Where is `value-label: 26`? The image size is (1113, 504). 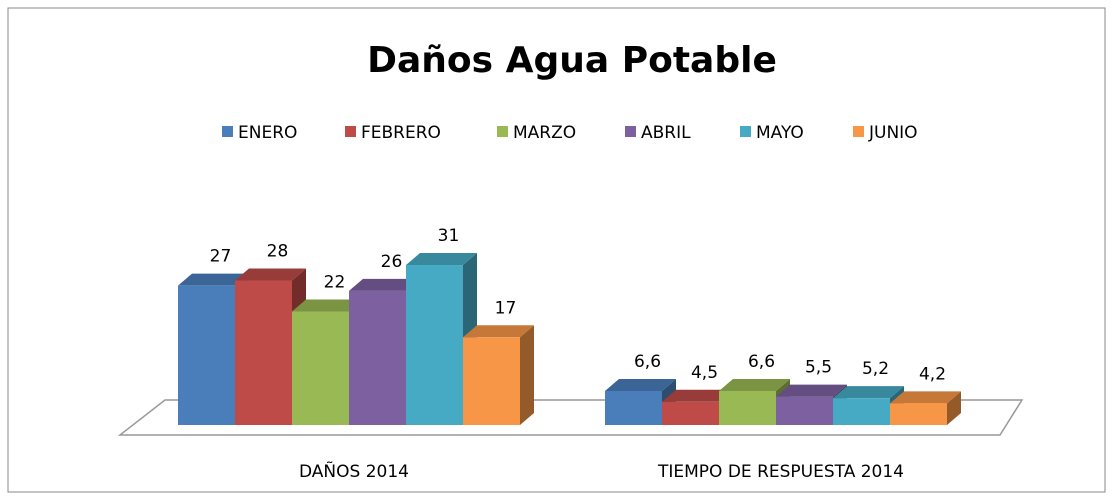
value-label: 26 is located at coordinates (392, 262).